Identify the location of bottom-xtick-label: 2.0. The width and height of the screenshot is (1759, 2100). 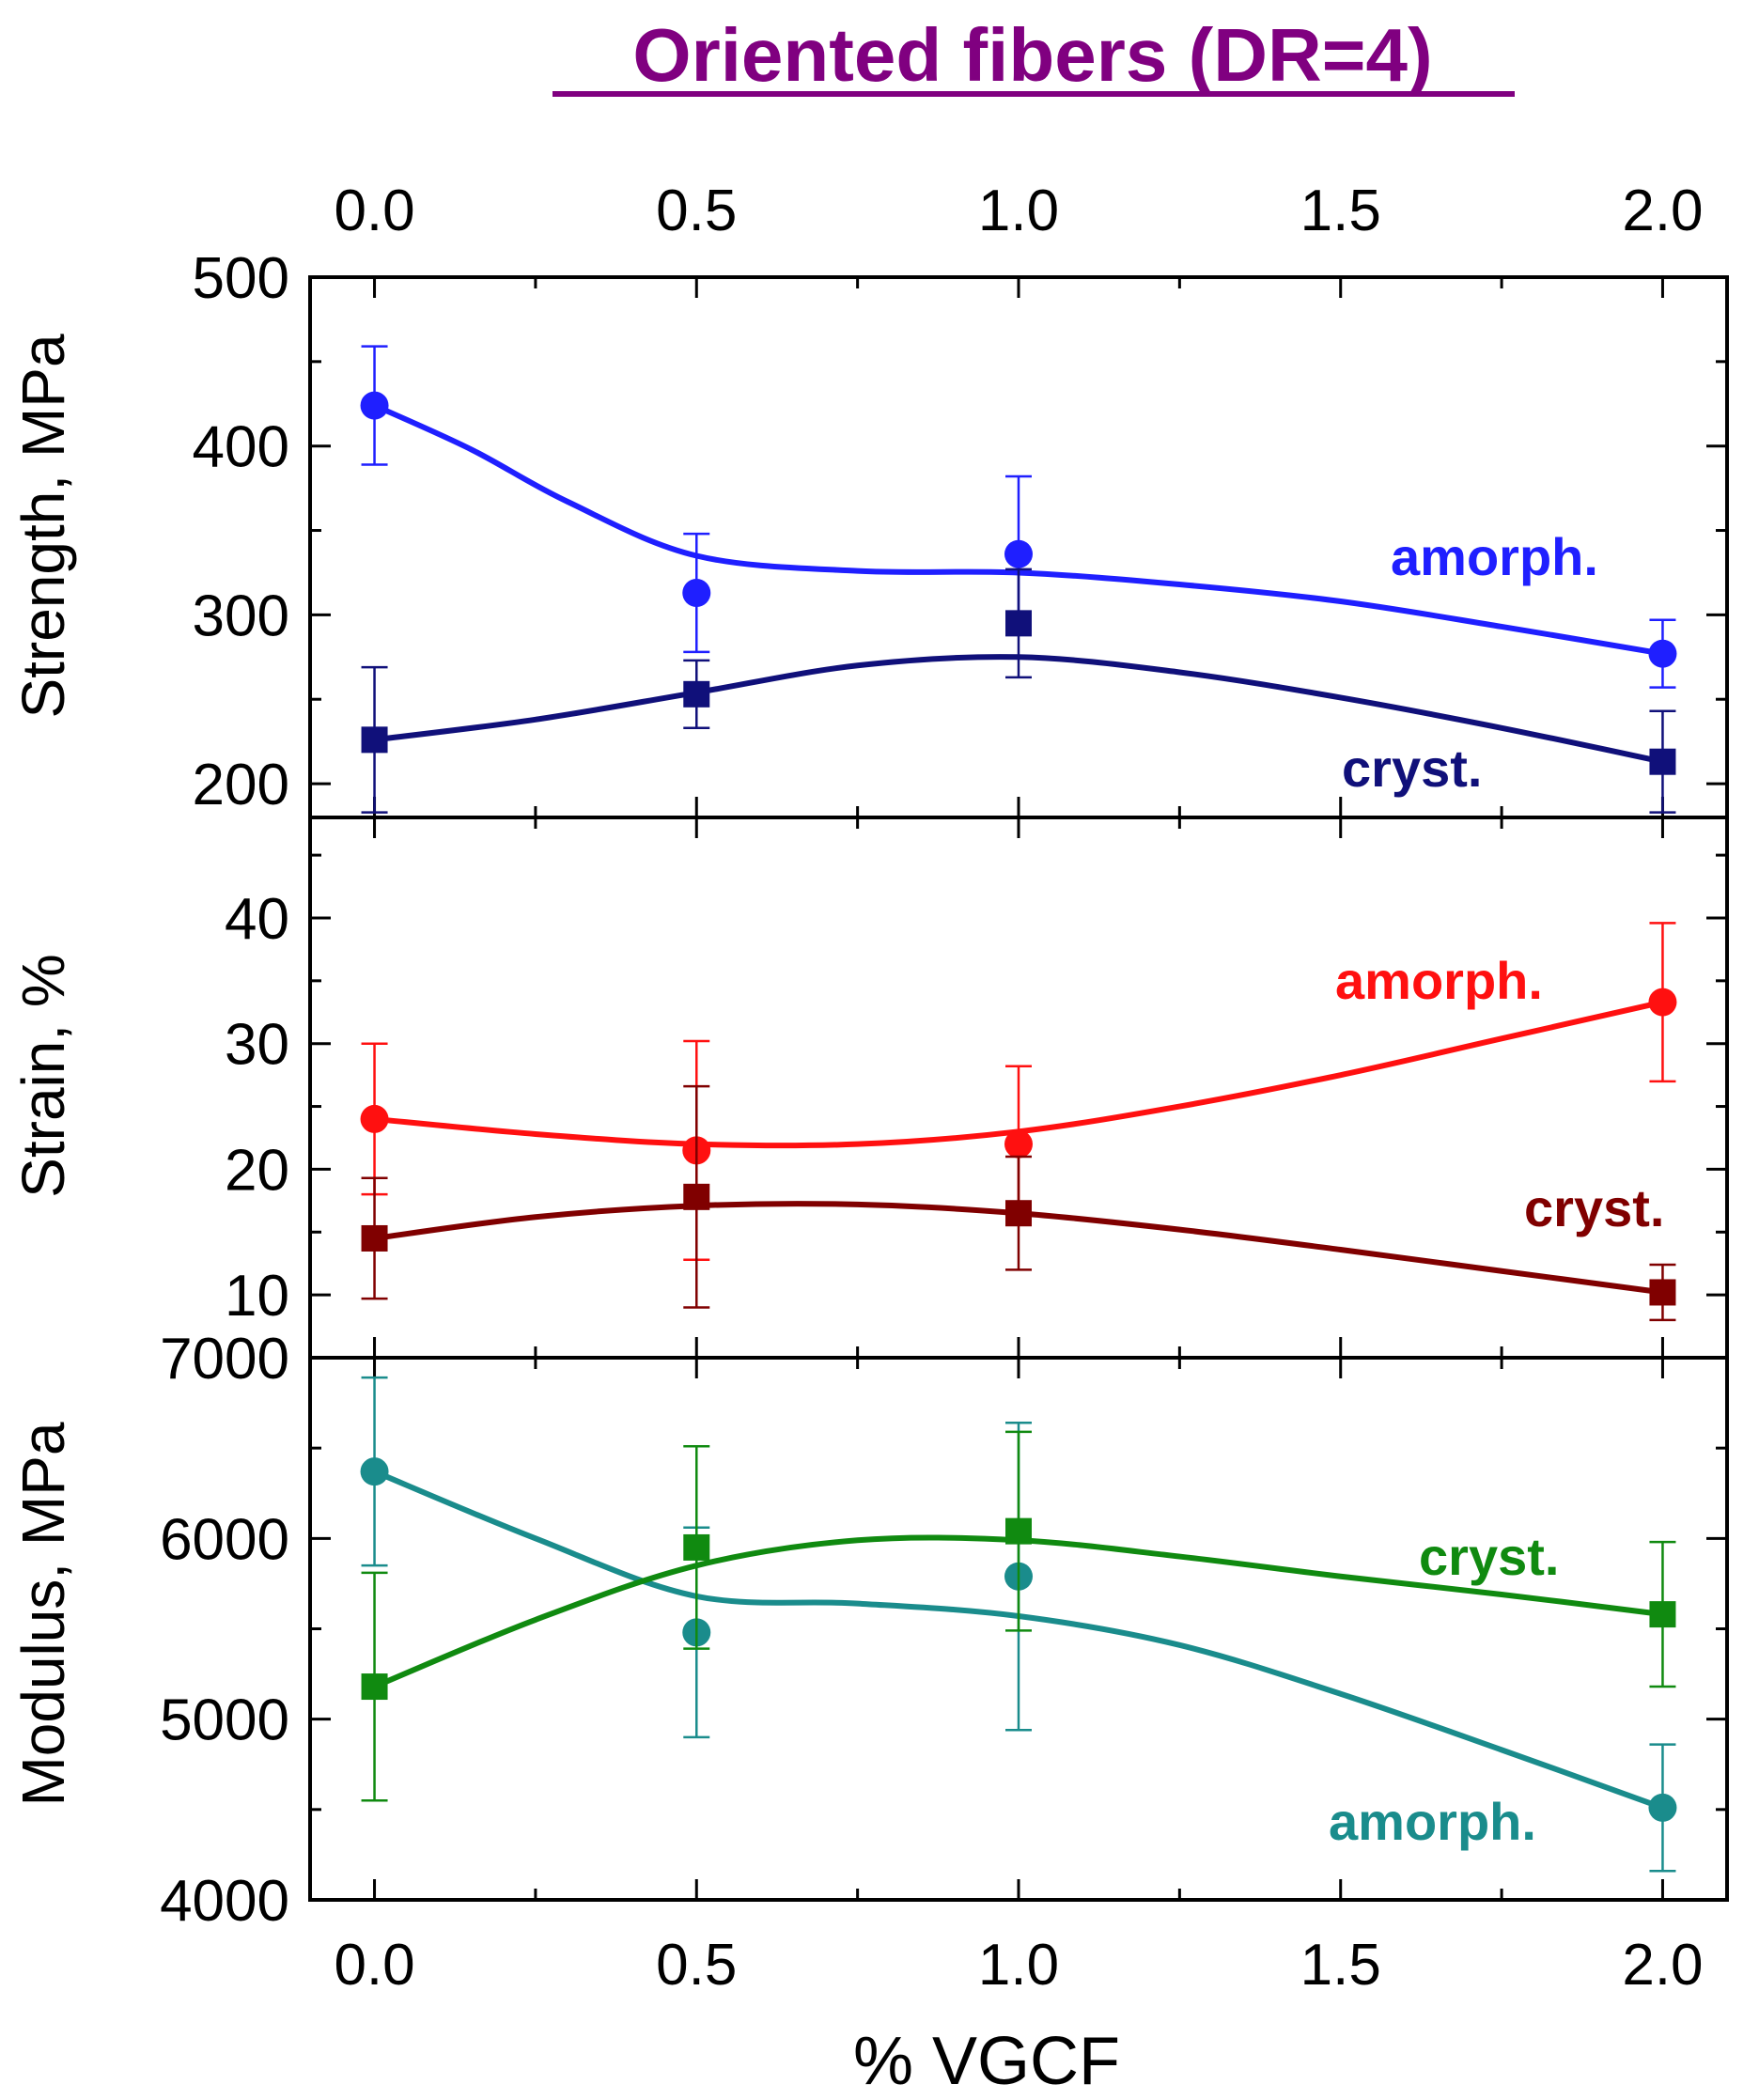
(1662, 1965).